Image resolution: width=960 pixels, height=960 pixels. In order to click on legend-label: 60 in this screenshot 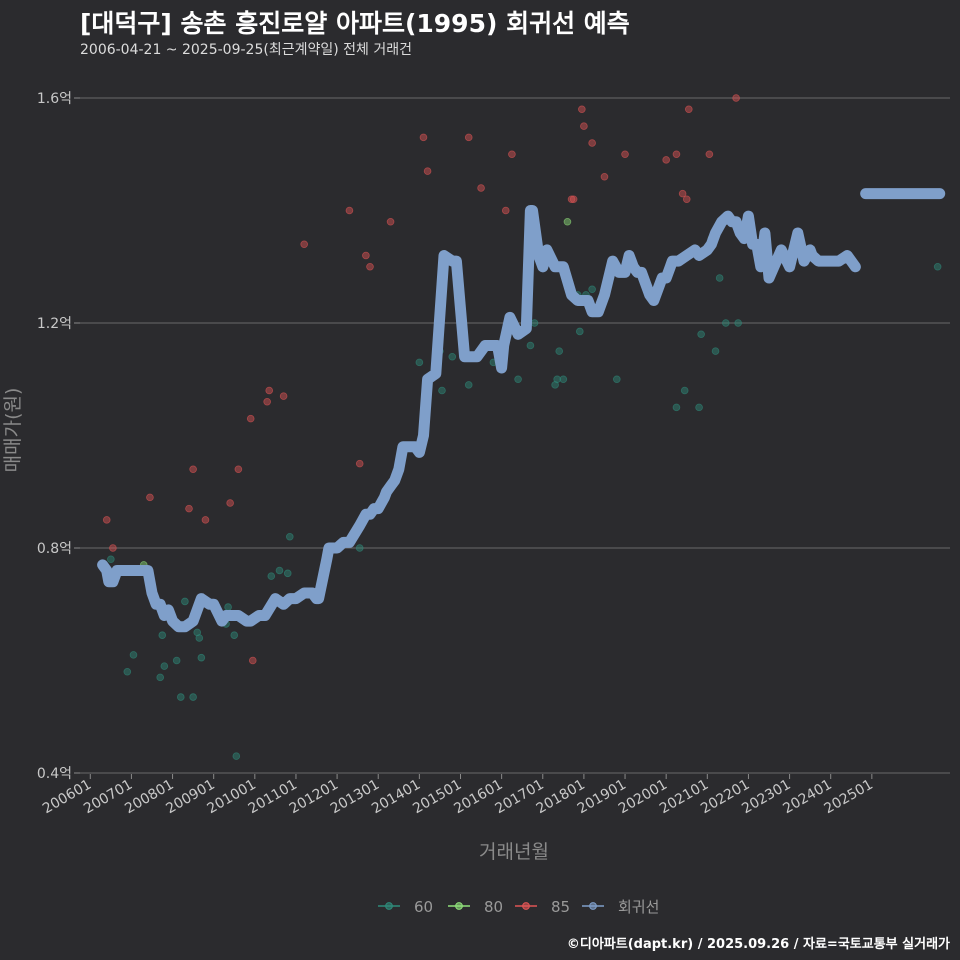, I will do `click(423, 907)`.